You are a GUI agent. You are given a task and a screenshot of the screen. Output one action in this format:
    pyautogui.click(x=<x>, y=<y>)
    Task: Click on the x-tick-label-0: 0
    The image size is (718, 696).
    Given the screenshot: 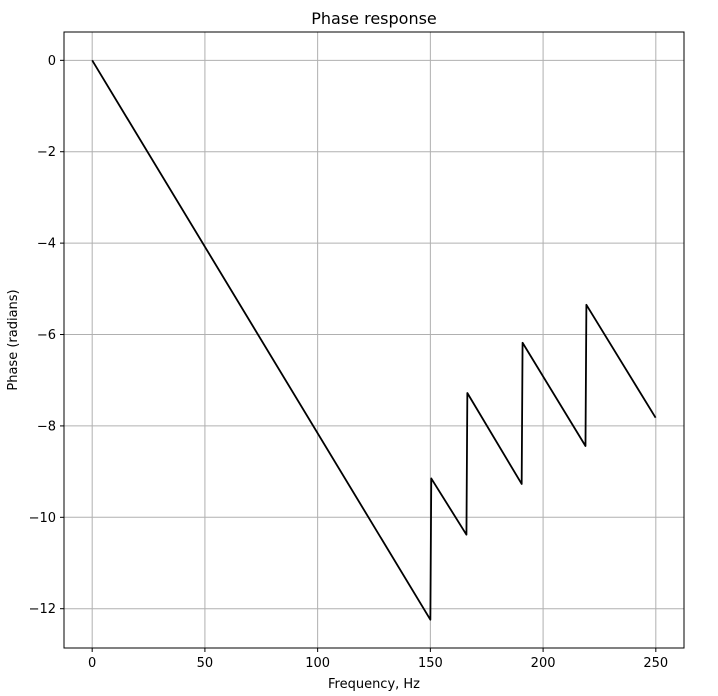 What is the action you would take?
    pyautogui.click(x=92, y=663)
    